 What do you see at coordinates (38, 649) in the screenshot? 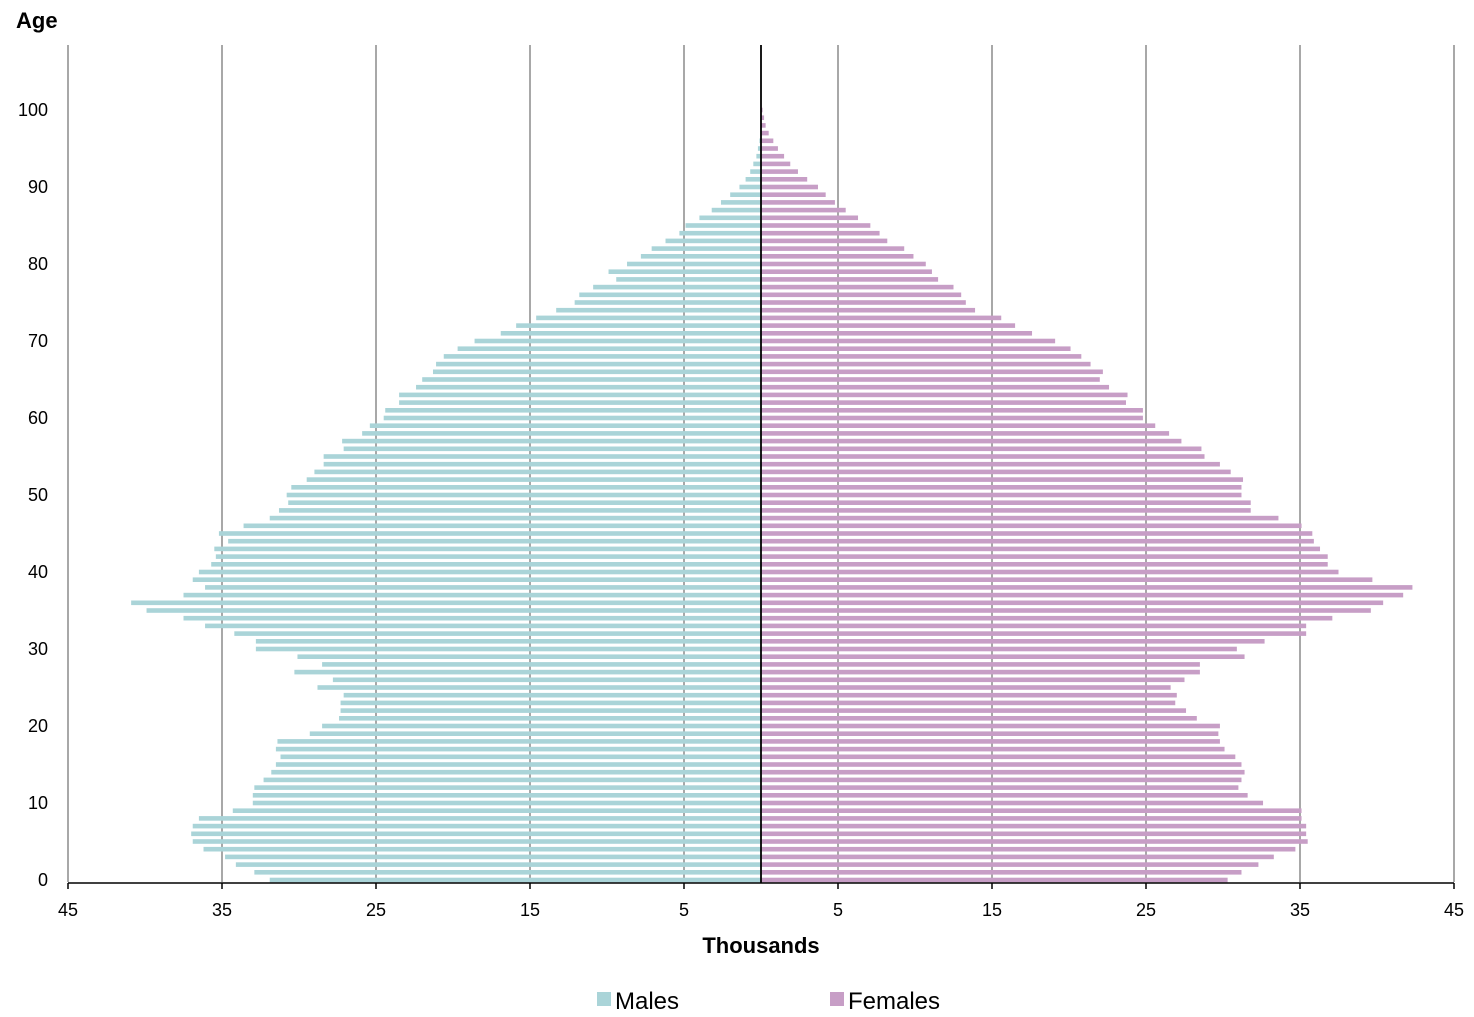
I see `y-tick-label-3: 30` at bounding box center [38, 649].